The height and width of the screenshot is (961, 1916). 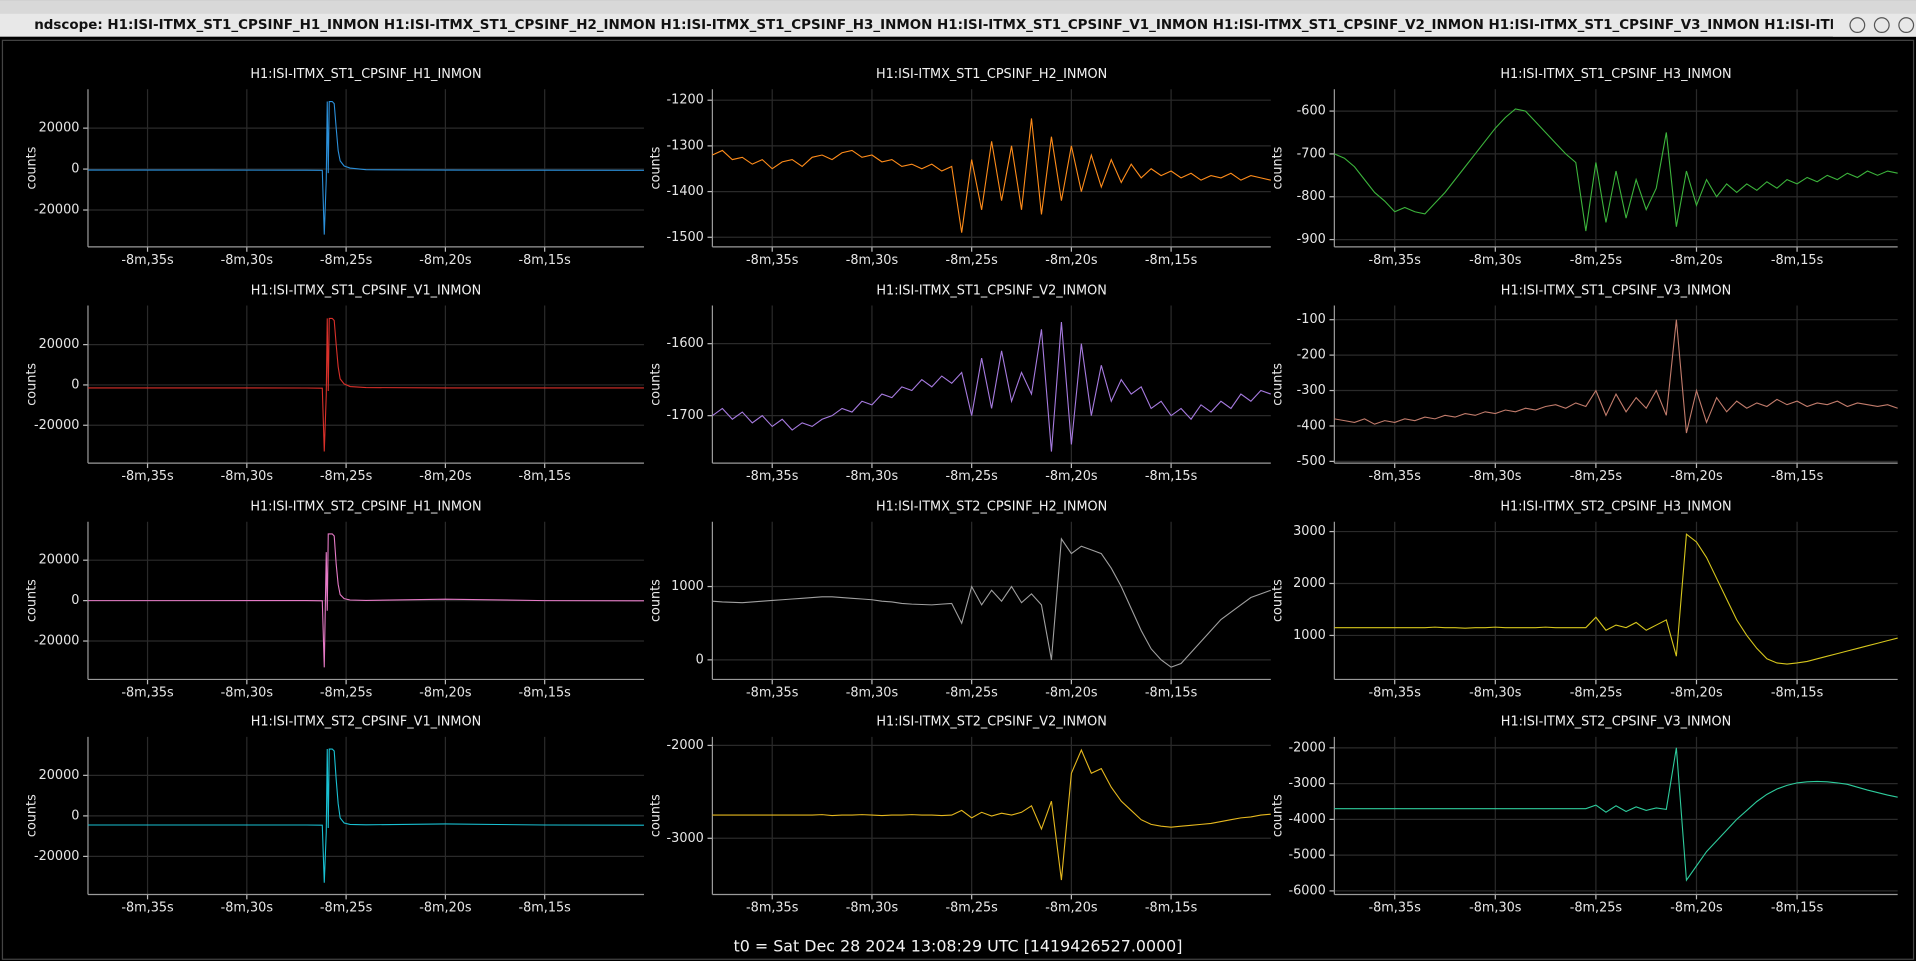 What do you see at coordinates (1615, 74) in the screenshot?
I see `plot-title: H1:ISI-ITMX_ST1_CPSINF_H3_INMON` at bounding box center [1615, 74].